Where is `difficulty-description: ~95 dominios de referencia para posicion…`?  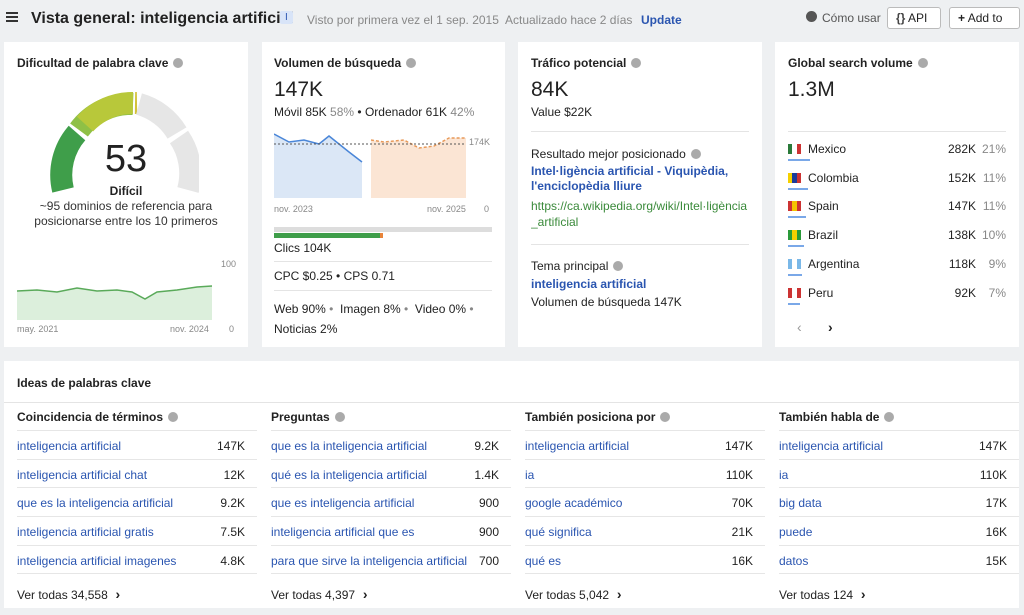
difficulty-description: ~95 dominios de referencia para posicion… is located at coordinates (126, 213).